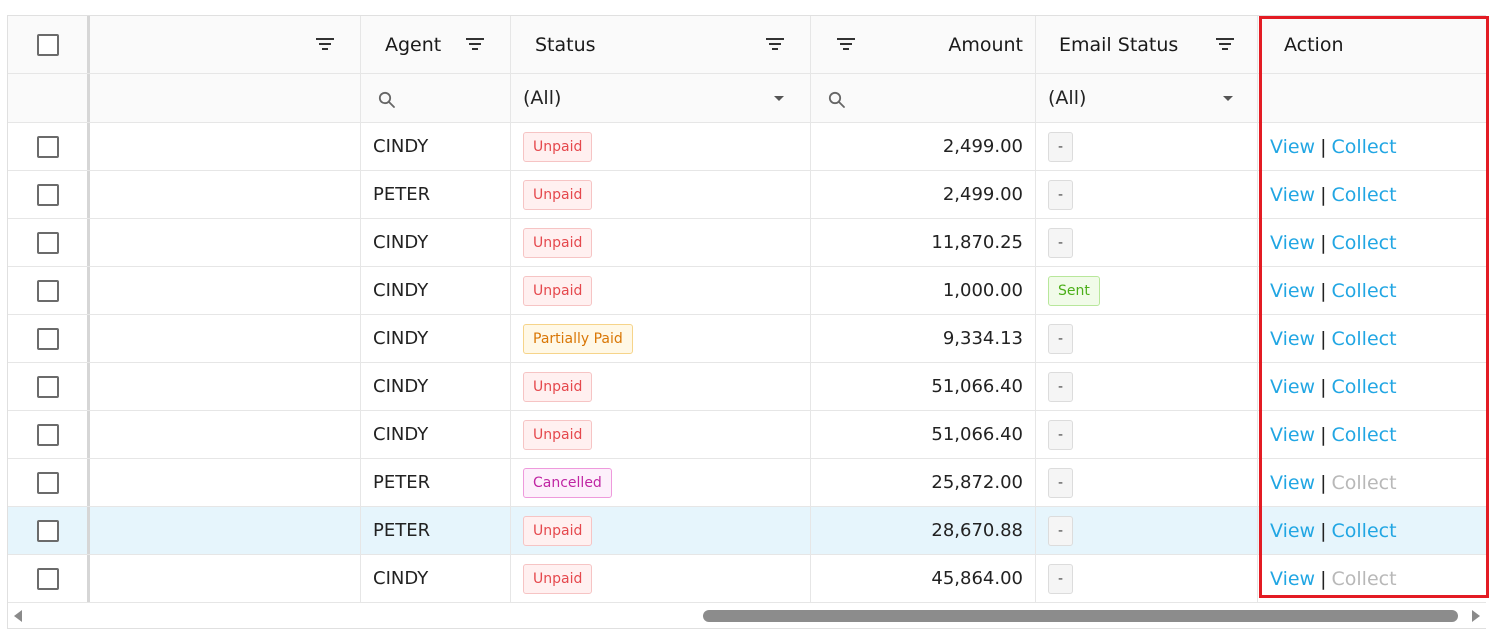 The image size is (1497, 634). What do you see at coordinates (1476, 616) in the screenshot?
I see `scroll-right-arrow-icon` at bounding box center [1476, 616].